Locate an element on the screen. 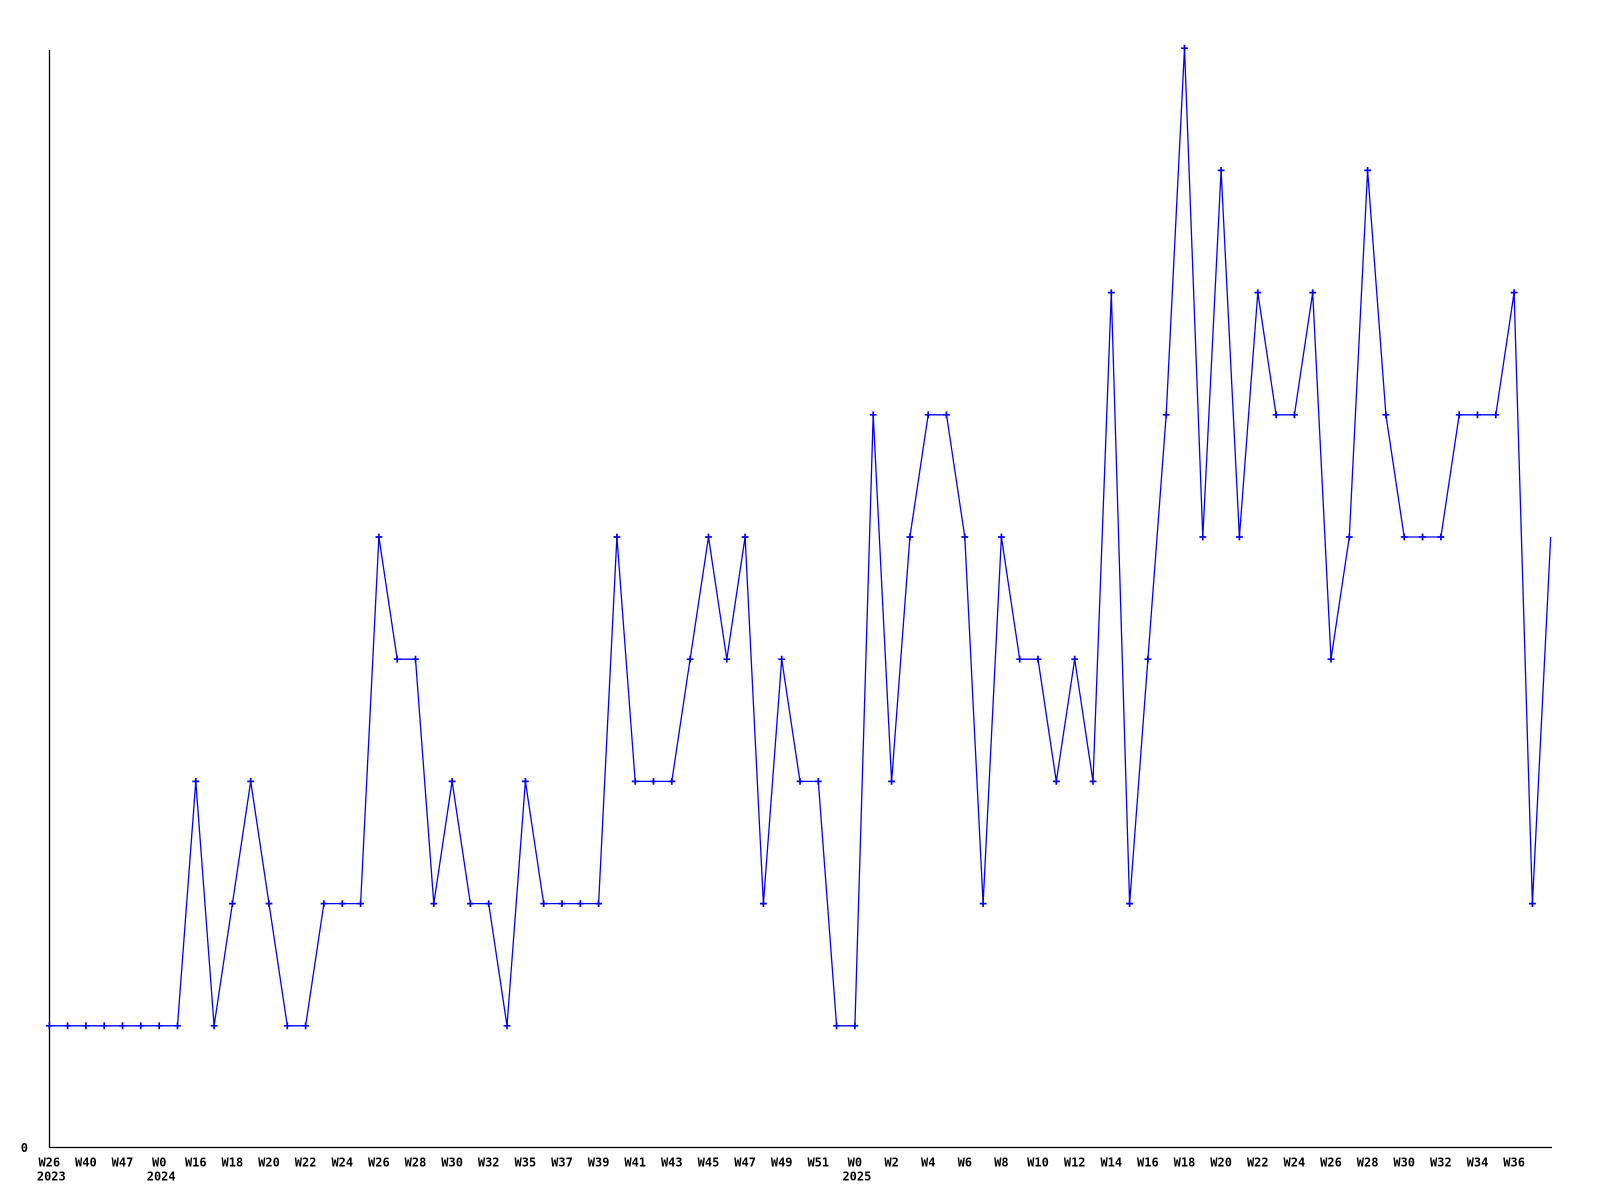  x-tick-week-label: W39 is located at coordinates (599, 1163).